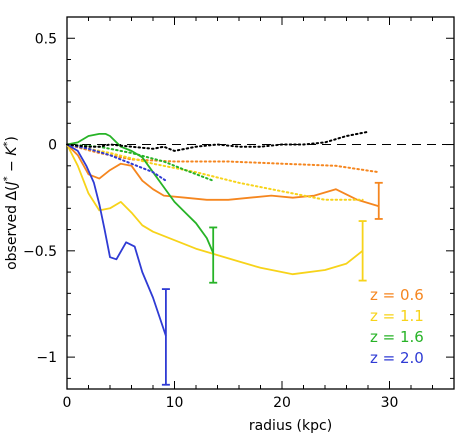 This screenshot has width=463, height=441. What do you see at coordinates (397, 316) in the screenshot?
I see `legend-entry: z = 1.1` at bounding box center [397, 316].